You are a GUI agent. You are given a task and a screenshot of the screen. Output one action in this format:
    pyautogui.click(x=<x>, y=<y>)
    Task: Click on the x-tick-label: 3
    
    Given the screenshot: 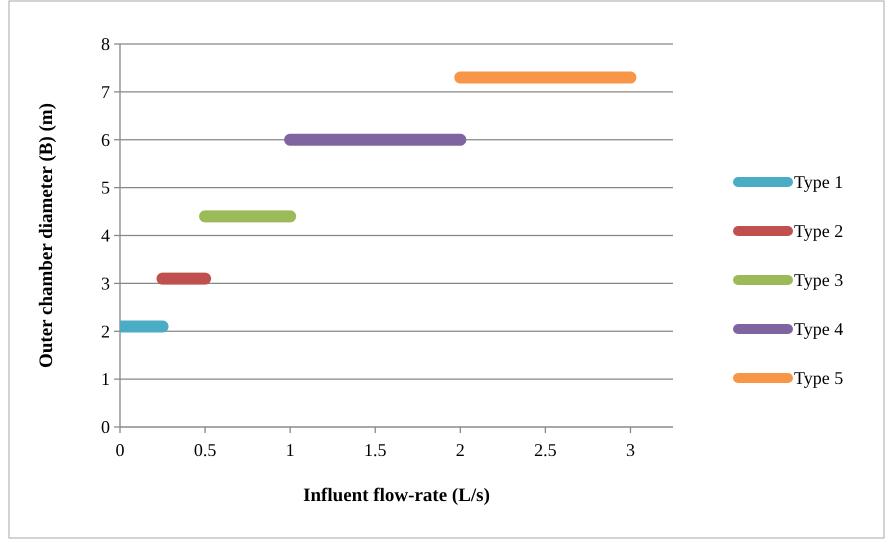 What is the action you would take?
    pyautogui.click(x=630, y=450)
    